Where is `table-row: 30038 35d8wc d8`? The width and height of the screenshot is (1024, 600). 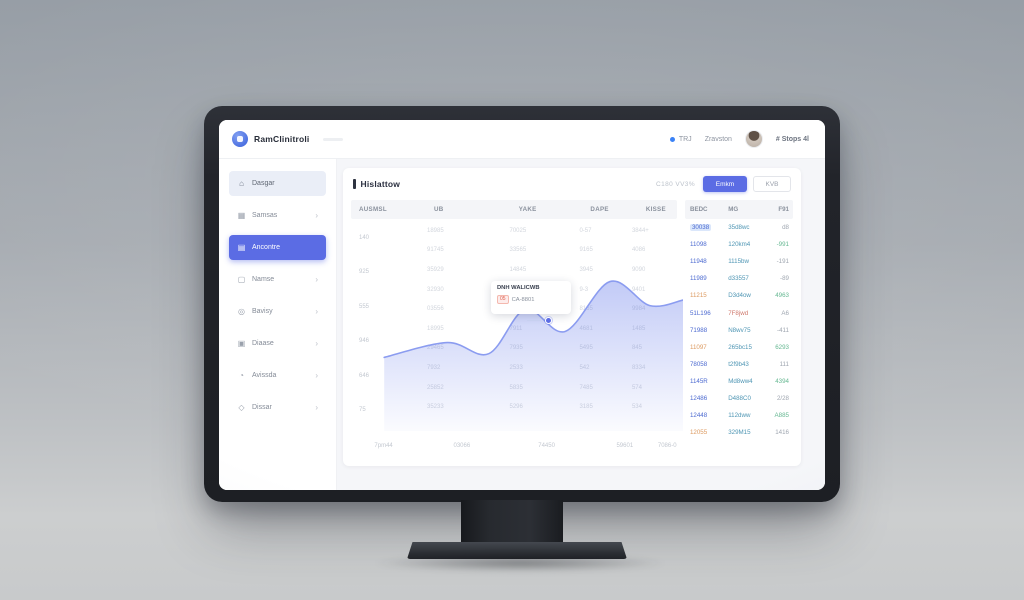 table-row: 30038 35d8wc d8 is located at coordinates (739, 227).